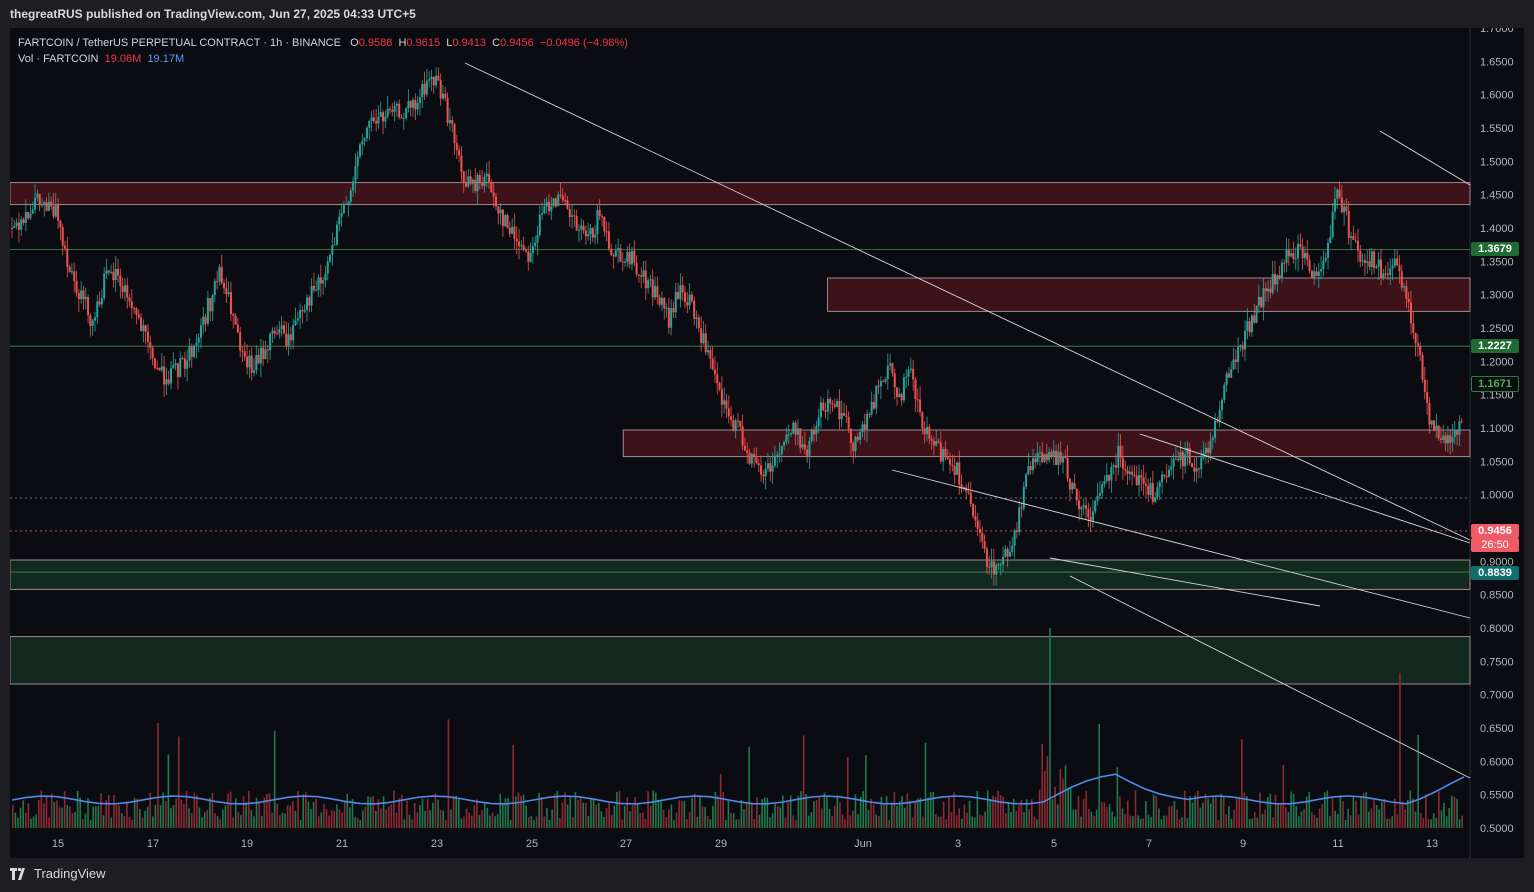  Describe the element at coordinates (375, 43) in the screenshot. I see `open-value: 0.9588` at that location.